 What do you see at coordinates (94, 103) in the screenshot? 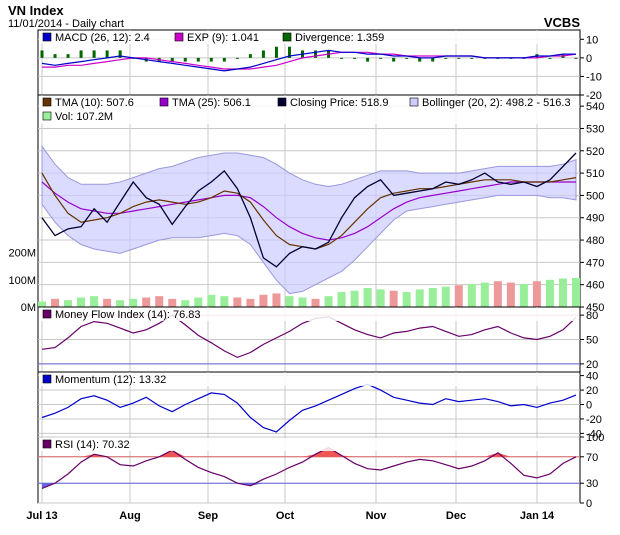
I see `price-legend-label-0: TMA (10): 507.6` at bounding box center [94, 103].